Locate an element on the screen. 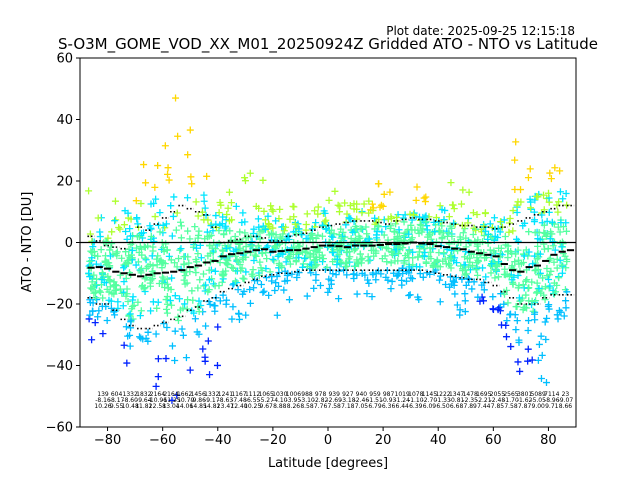  bin-mean-label: -1.10 is located at coordinates (416, 400).